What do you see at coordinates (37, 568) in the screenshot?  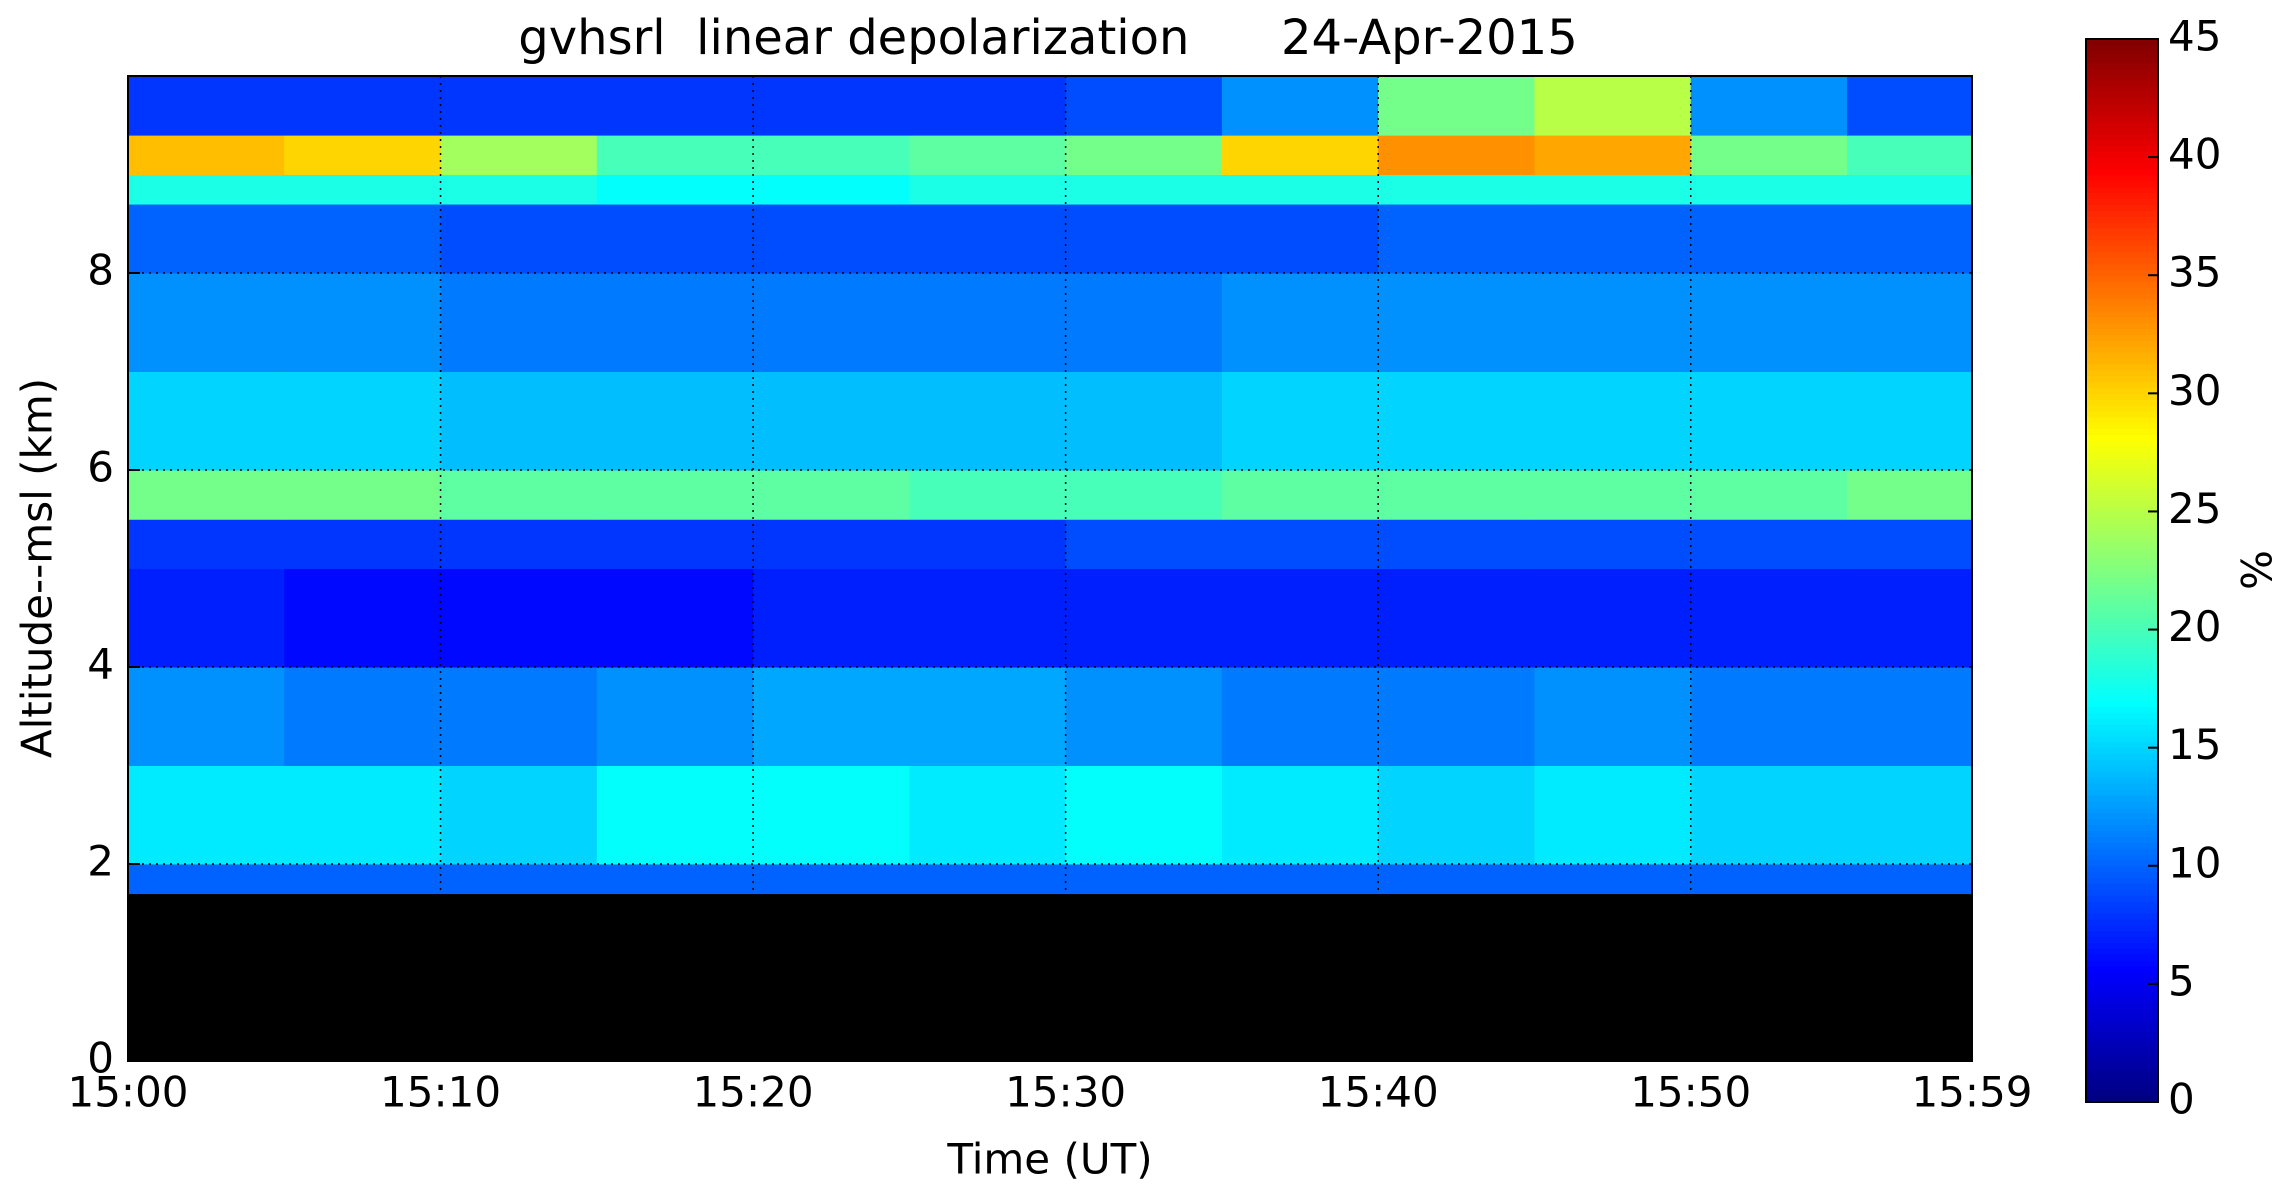 I see `y-axis-label: Altitude--msl (km)` at bounding box center [37, 568].